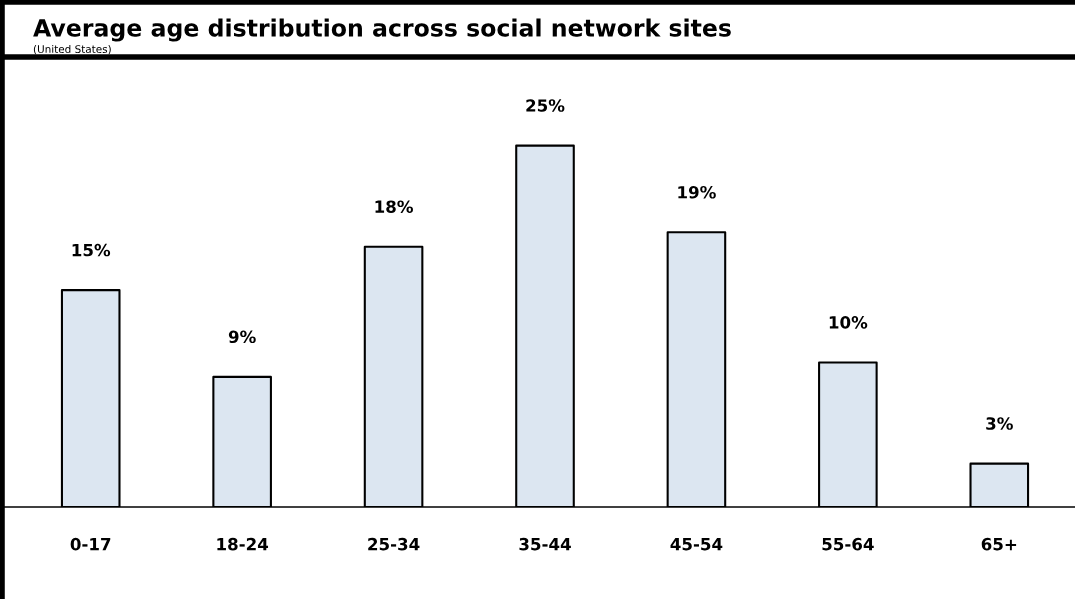  What do you see at coordinates (91, 250) in the screenshot?
I see `data-label: 15%` at bounding box center [91, 250].